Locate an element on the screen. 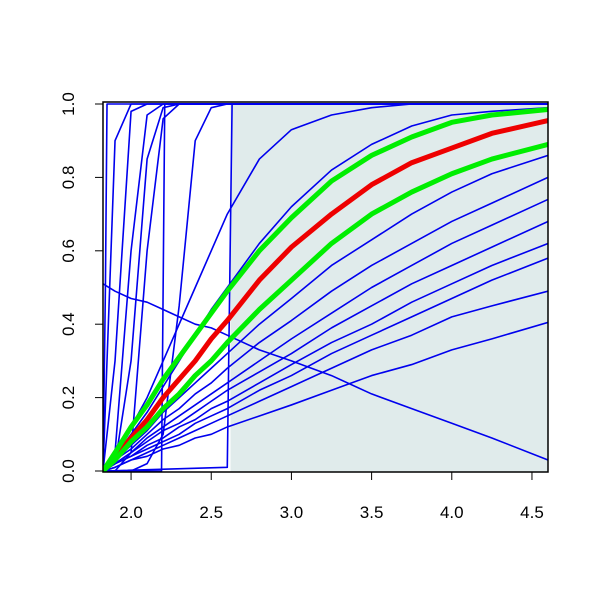 The height and width of the screenshot is (605, 600). y-tick-label: 0.6 is located at coordinates (68, 251).